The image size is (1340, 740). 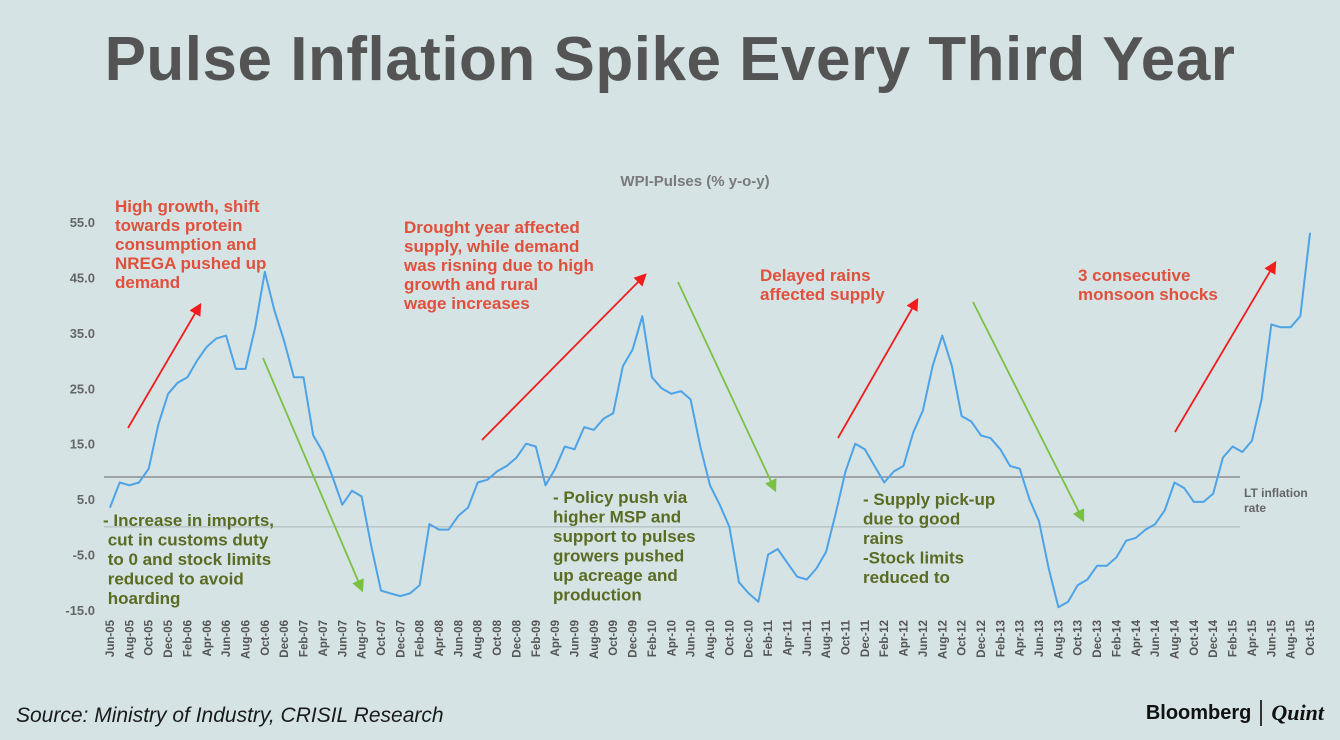 I want to click on x-tick-label: Apr-11, so click(x=788, y=637).